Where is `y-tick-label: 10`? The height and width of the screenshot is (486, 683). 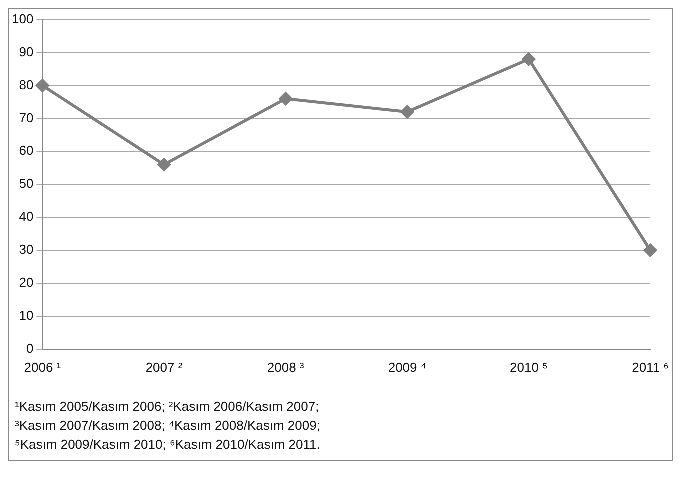
y-tick-label: 10 is located at coordinates (26, 316).